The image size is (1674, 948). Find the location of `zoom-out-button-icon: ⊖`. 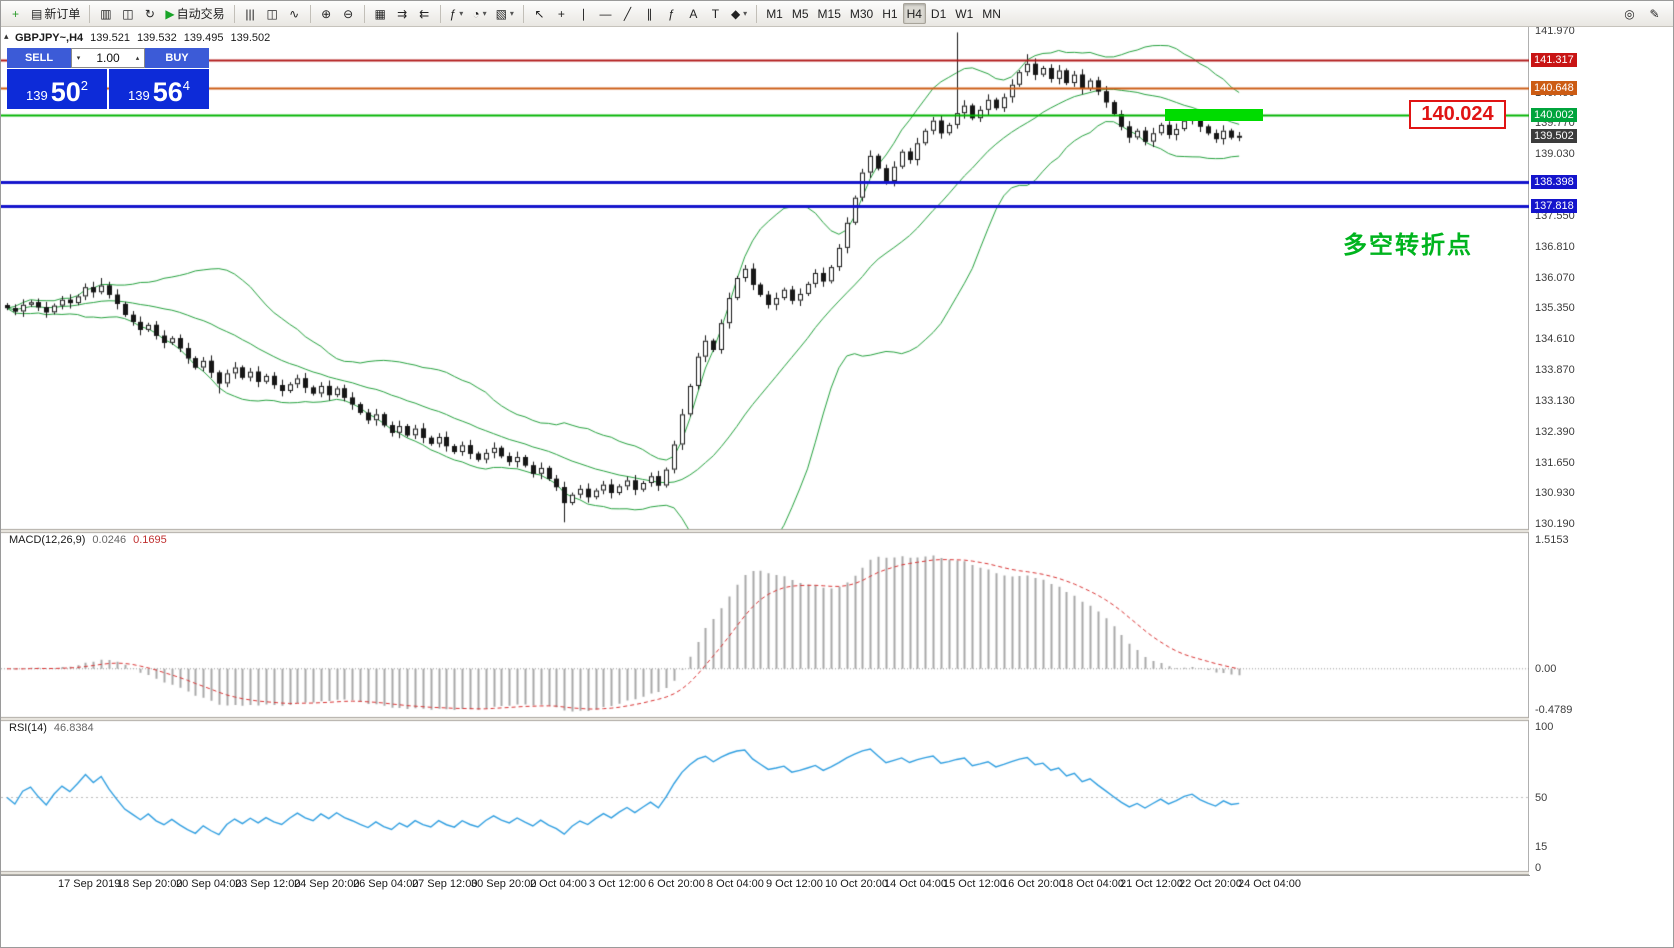

zoom-out-button-icon: ⊖ is located at coordinates (348, 13).